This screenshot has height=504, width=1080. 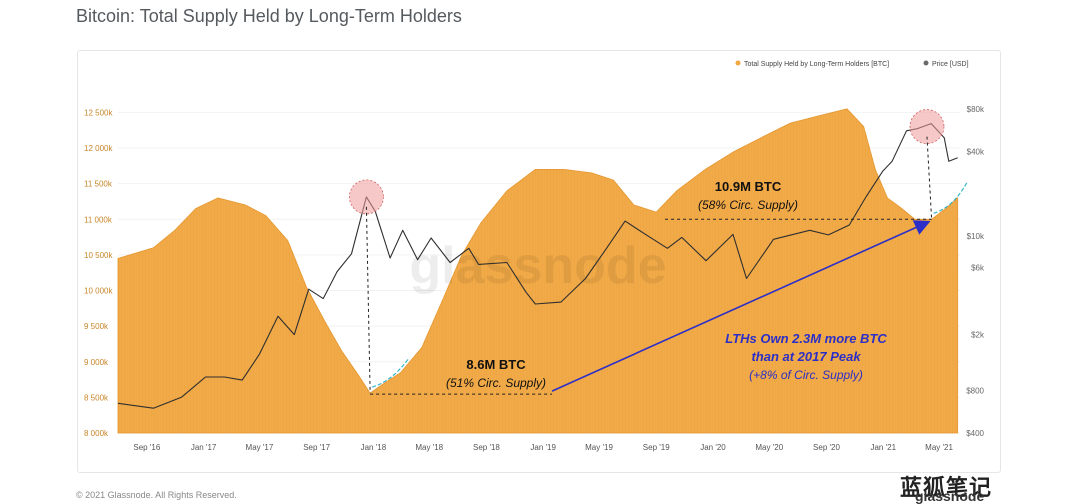 I want to click on glassnode-brand-mark: glassnode, so click(x=950, y=496).